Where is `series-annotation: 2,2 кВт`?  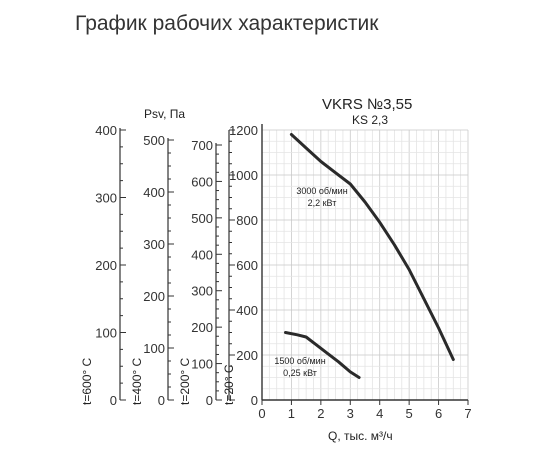 series-annotation: 2,2 кВт is located at coordinates (322, 203).